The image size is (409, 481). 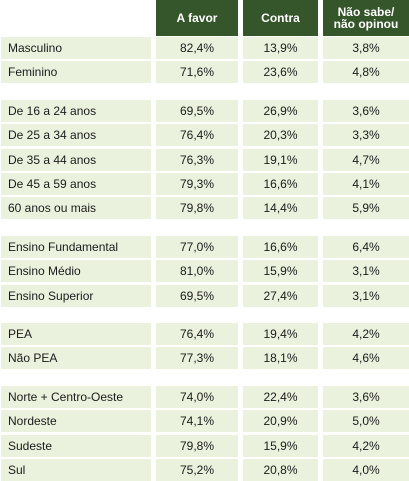 I want to click on row-label: PEA, so click(x=76, y=334).